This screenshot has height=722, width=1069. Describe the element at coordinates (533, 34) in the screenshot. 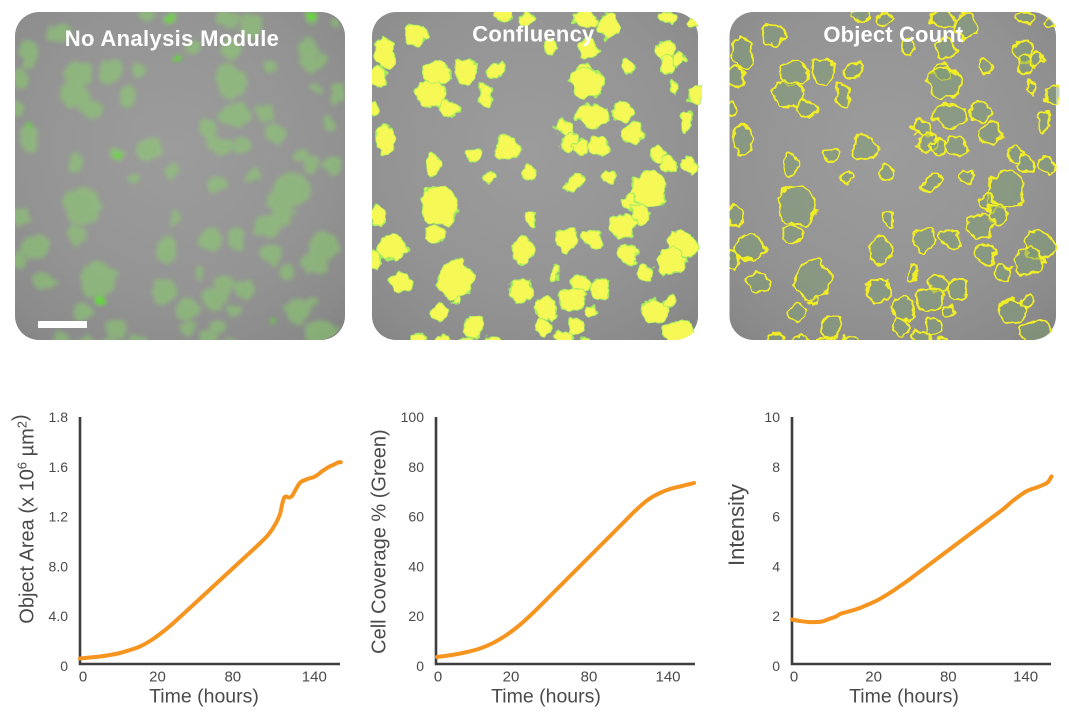

I see `svg-text: Confluency` at that location.